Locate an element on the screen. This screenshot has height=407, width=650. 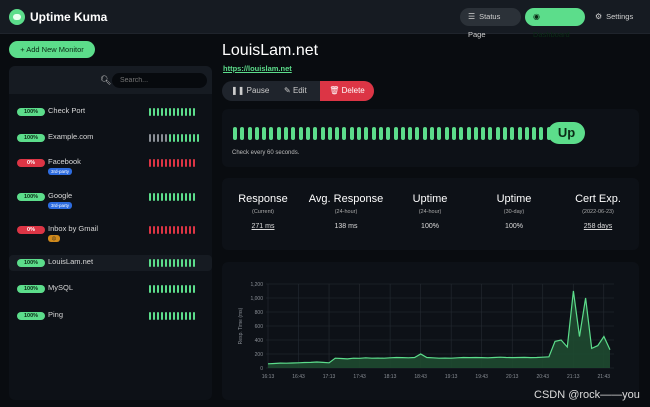
delete-label: Delete is located at coordinates (353, 90).